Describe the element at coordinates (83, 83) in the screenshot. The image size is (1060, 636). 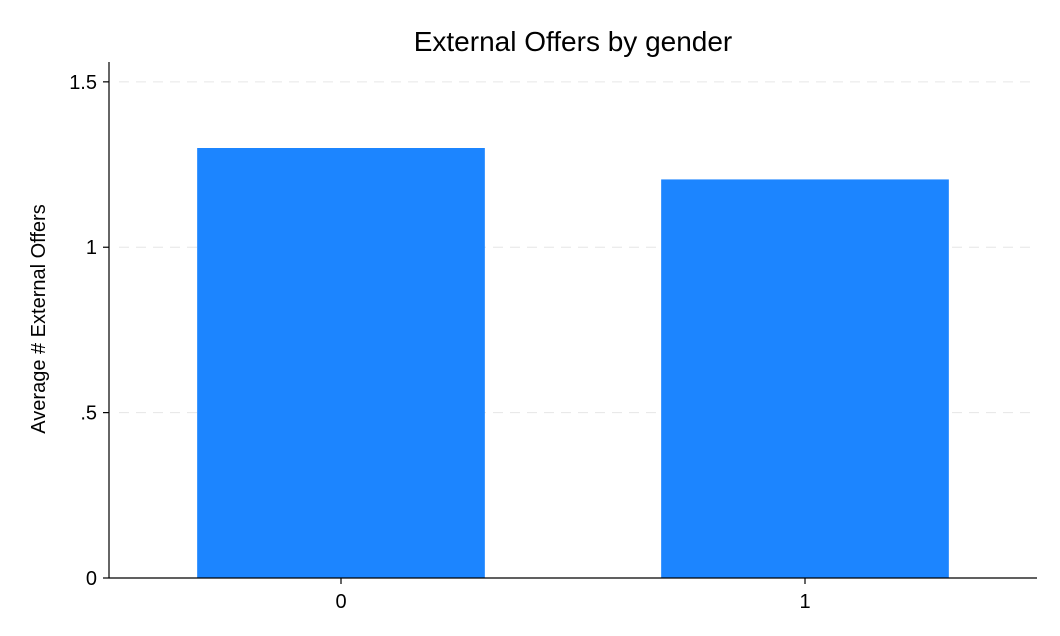
I see `y-tick-label: 1.5` at that location.